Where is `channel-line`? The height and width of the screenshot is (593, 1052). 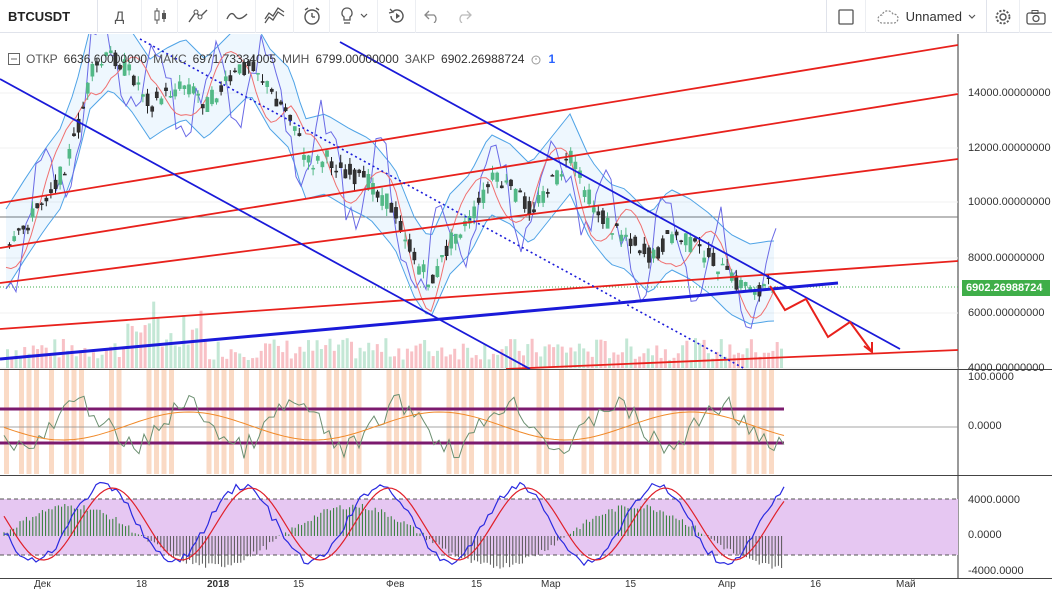
channel-line is located at coordinates (731, 359).